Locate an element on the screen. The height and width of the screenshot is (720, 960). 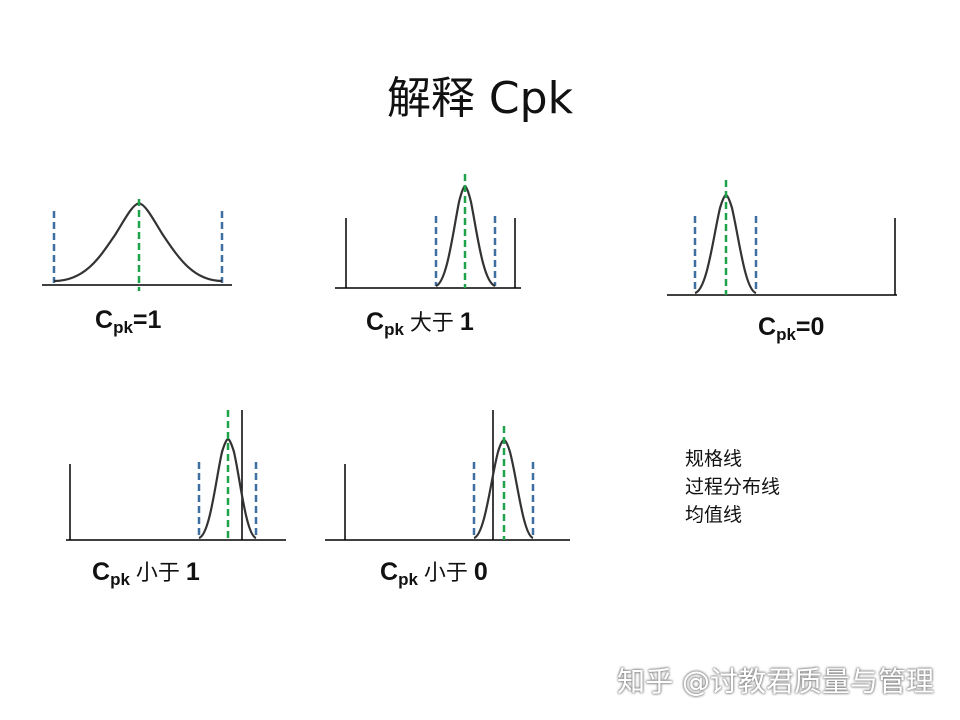
legend-row-process: 过程分布线 is located at coordinates (790, 486).